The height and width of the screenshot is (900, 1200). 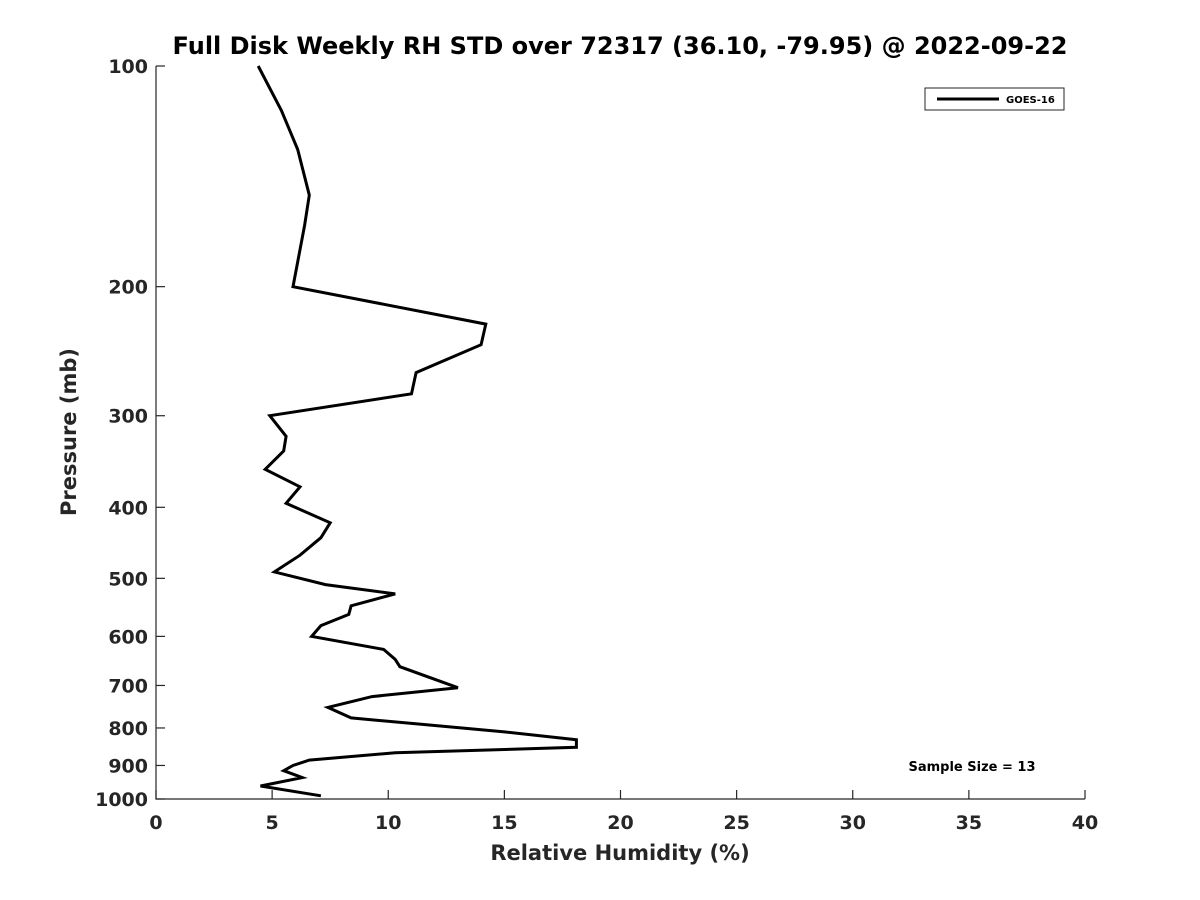 I want to click on x-tick-label: 20, so click(x=620, y=823).